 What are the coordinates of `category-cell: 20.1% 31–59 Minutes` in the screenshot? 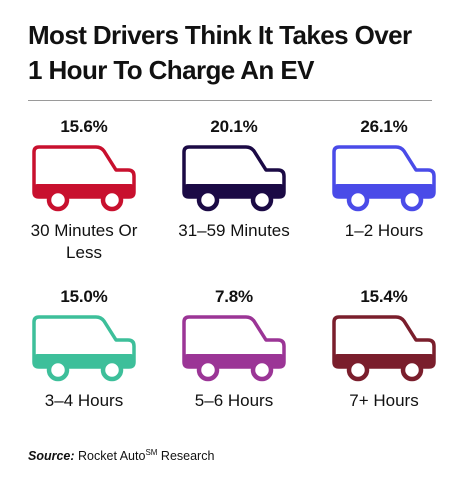 It's located at (234, 179).